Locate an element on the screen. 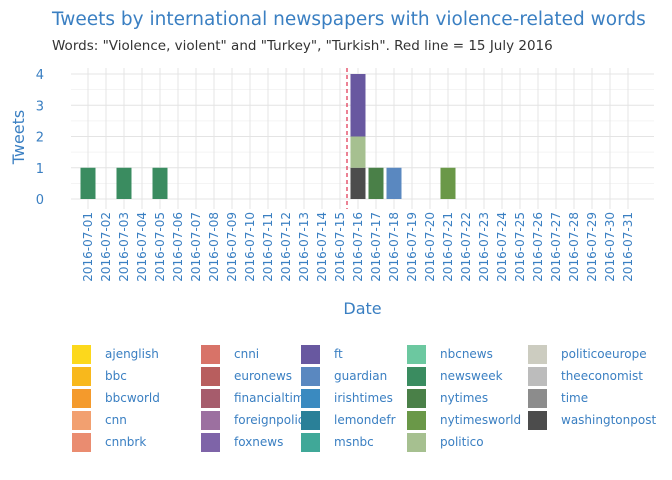 This screenshot has height=480, width=672. x-tick-label: 2016-07-30 is located at coordinates (610, 247).